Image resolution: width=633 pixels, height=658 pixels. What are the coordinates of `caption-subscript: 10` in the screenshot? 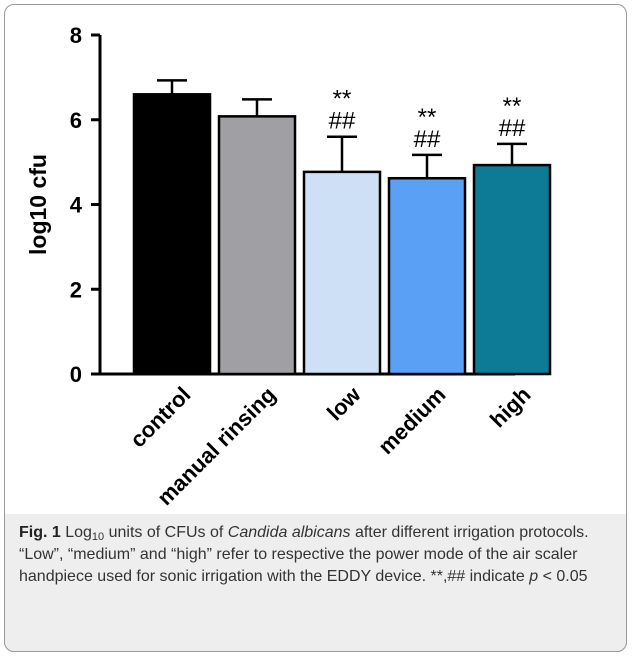 It's located at (98, 537).